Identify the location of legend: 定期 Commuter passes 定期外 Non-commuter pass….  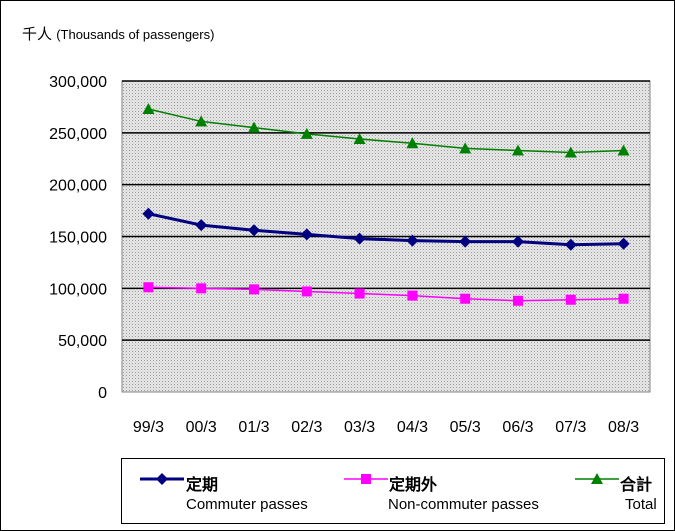
(393, 491).